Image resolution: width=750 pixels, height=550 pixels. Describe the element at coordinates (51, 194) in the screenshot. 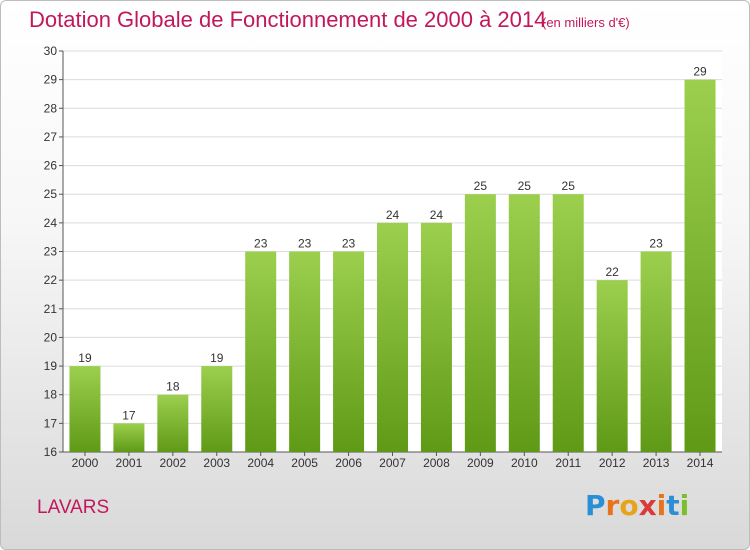

I see `y-tick-label: 25` at that location.